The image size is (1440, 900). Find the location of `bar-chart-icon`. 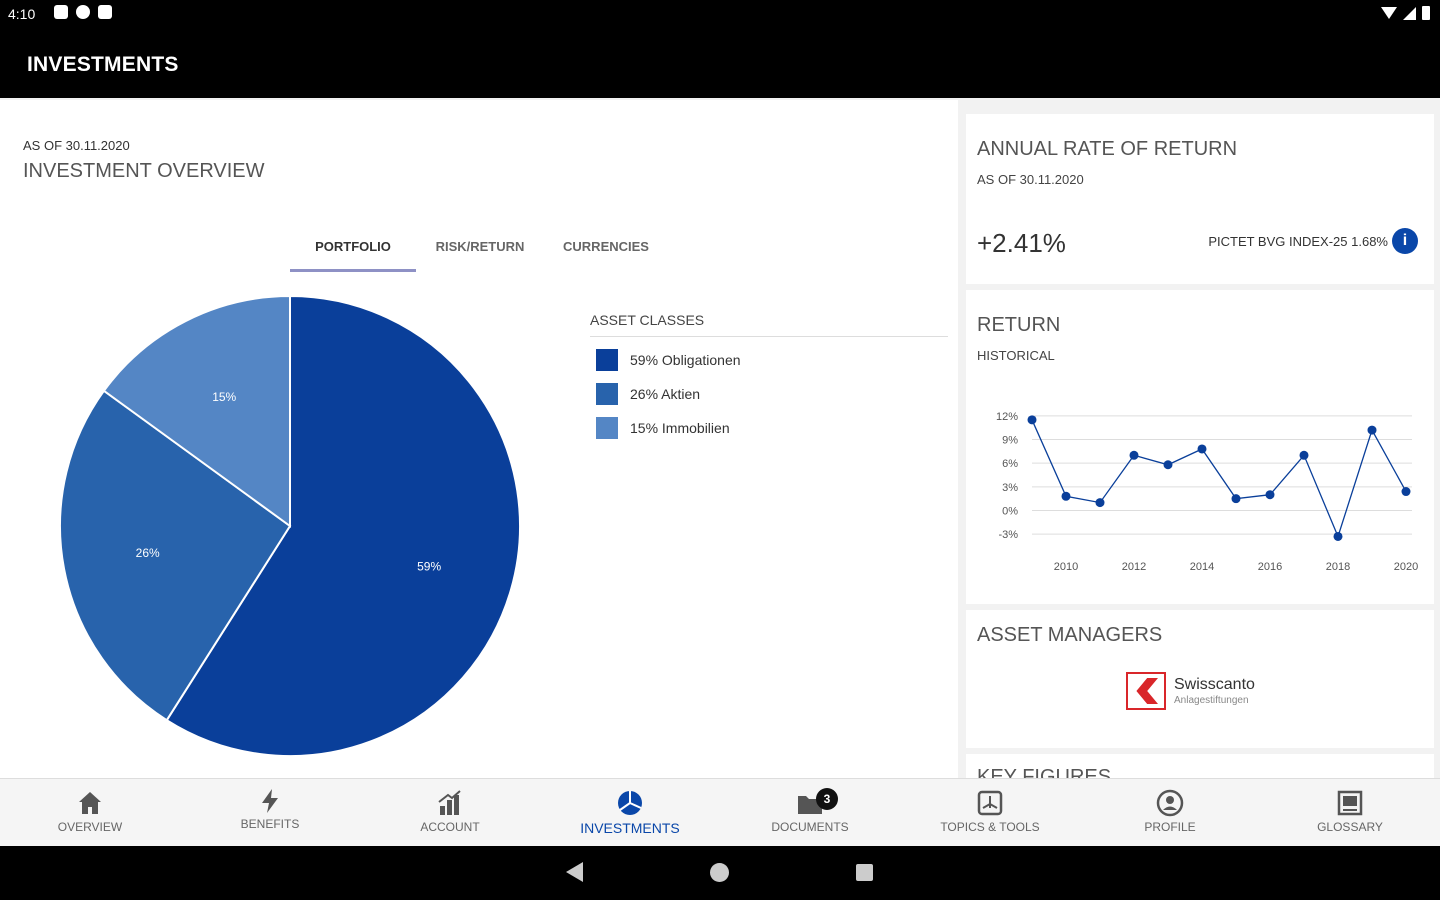

bar-chart-icon is located at coordinates (449, 802).